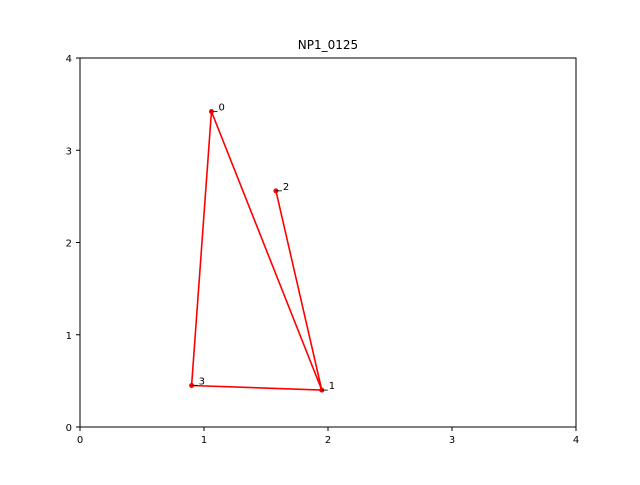 The image size is (640, 485). I want to click on data-points-layer: 0 1 2 3, so click(262, 248).